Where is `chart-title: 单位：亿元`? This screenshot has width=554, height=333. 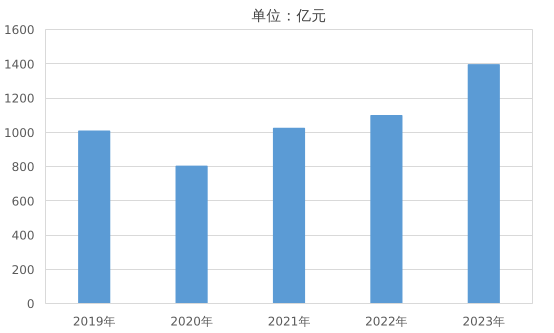
chart-title: 单位：亿元 is located at coordinates (289, 16).